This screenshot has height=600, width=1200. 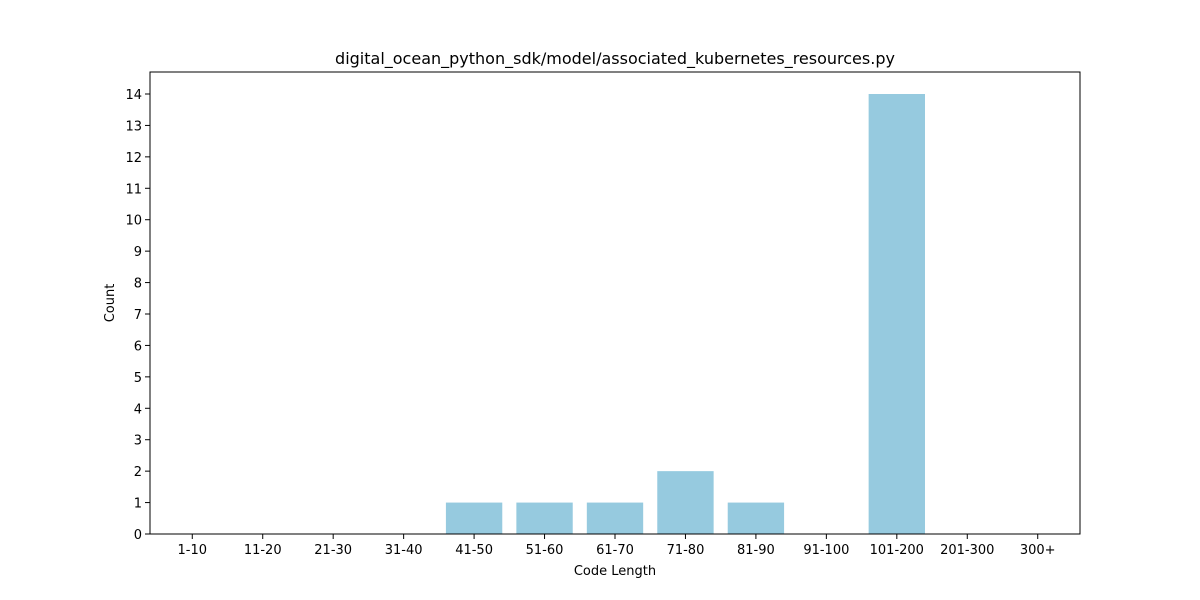 What do you see at coordinates (133, 189) in the screenshot?
I see `y-tick-label: 11` at bounding box center [133, 189].